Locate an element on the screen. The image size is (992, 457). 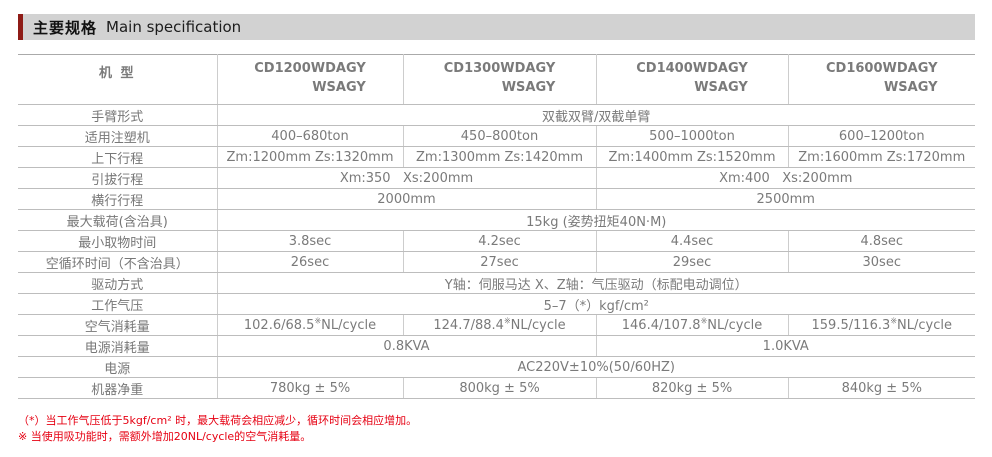
row-label-cell: 空循环时间（不含治具） is located at coordinates (118, 262).